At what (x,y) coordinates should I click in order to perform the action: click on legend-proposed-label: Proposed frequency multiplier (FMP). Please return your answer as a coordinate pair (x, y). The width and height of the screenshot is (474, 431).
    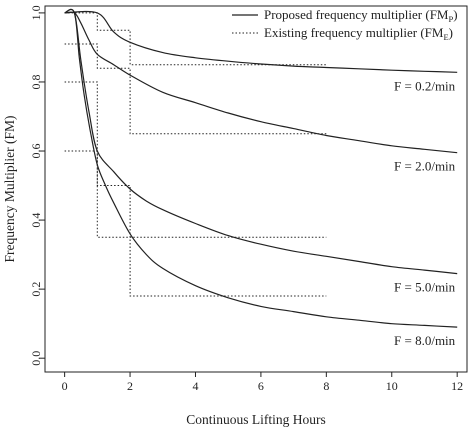
    Looking at the image, I should click on (361, 15).